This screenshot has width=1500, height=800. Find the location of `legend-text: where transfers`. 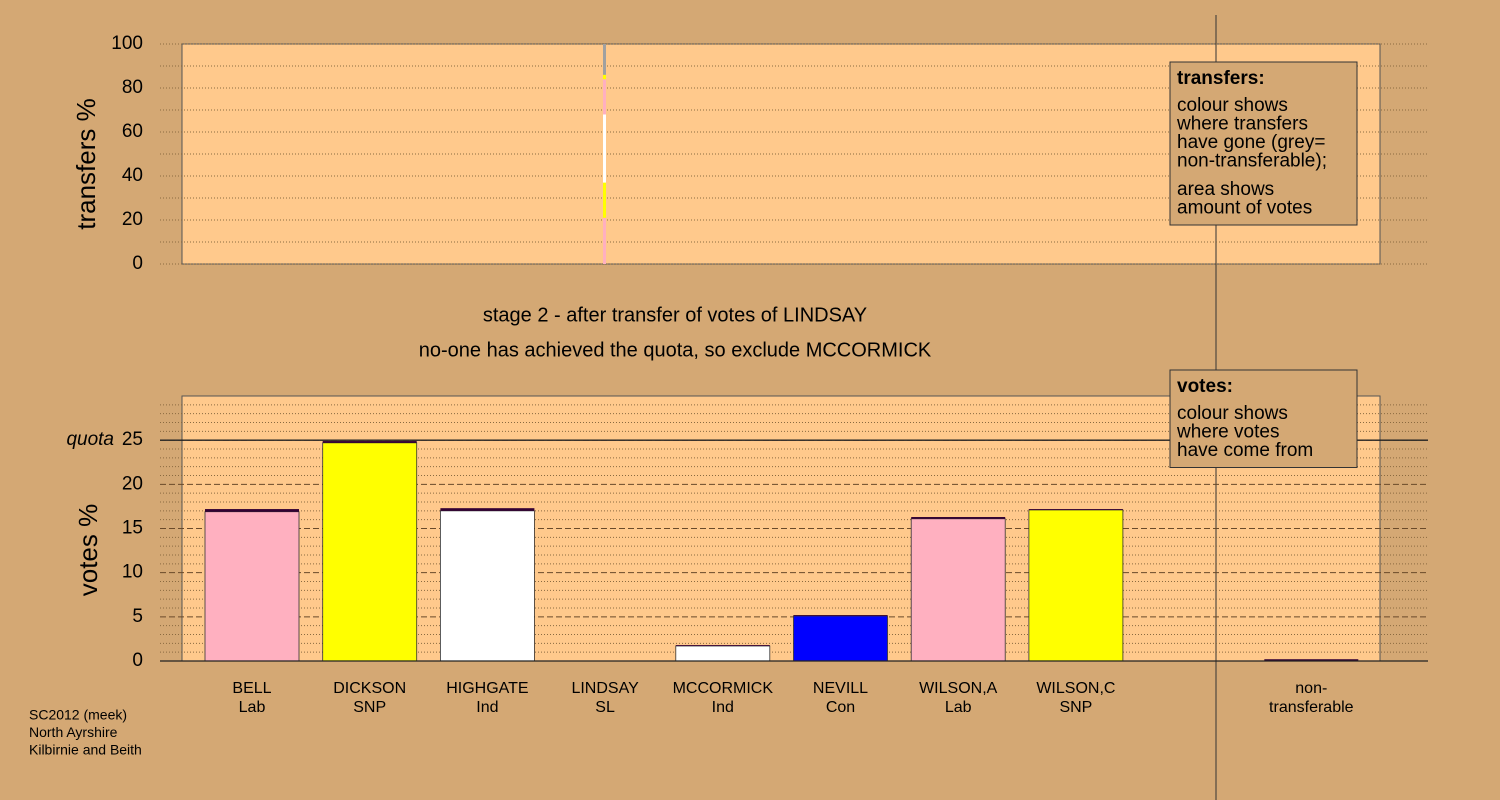

legend-text: where transfers is located at coordinates (1242, 124).